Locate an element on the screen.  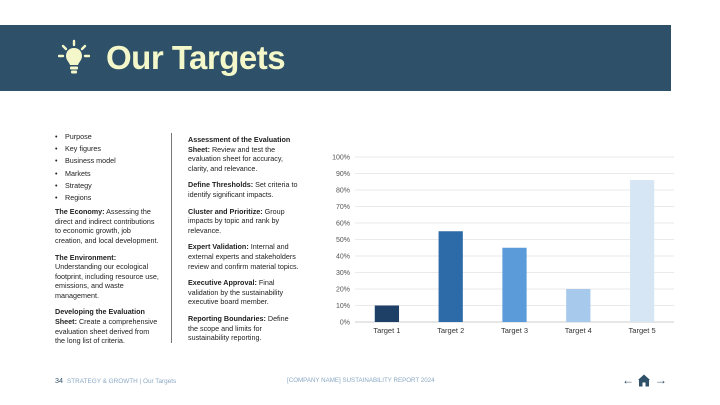
paragraph-heading: Developing the Evaluation Sheet: is located at coordinates (100, 317).